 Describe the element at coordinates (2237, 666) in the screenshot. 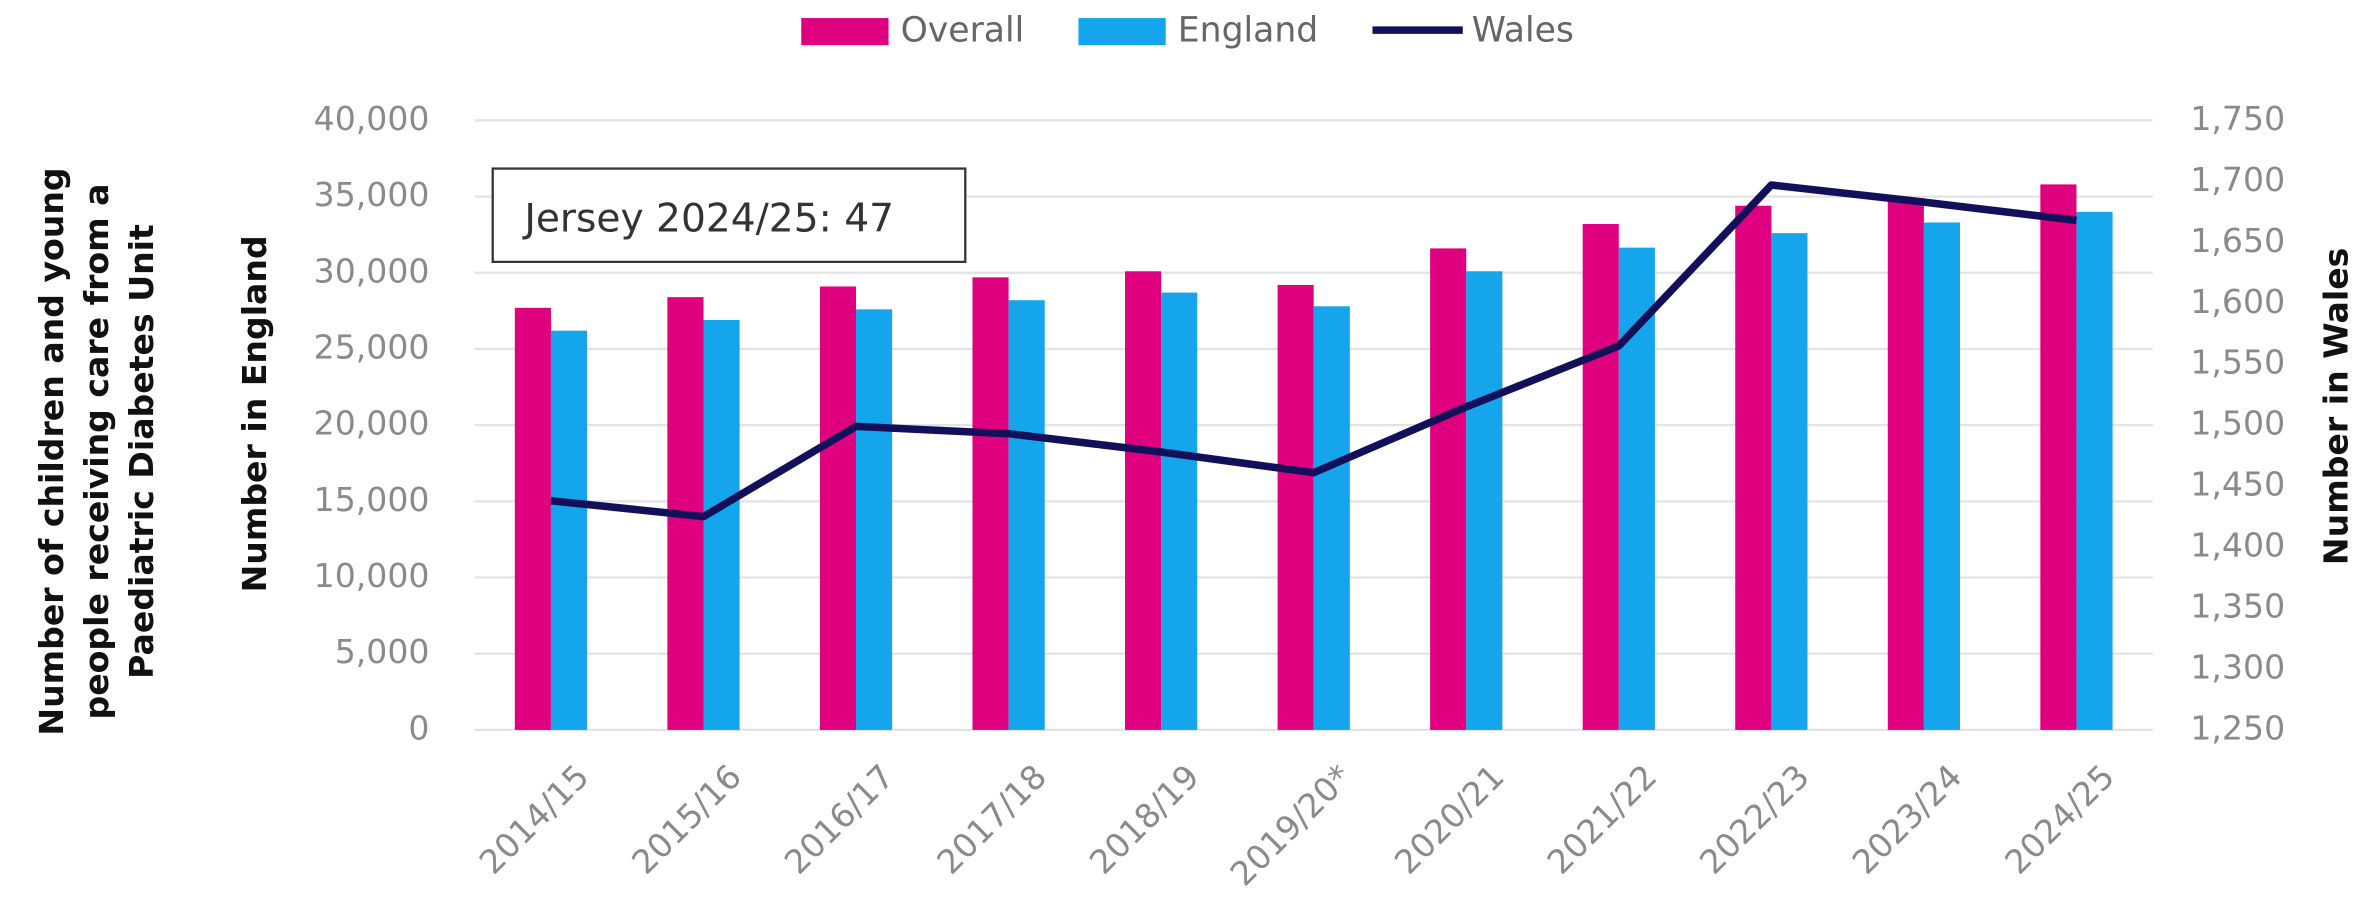

I see `y2-tick-label: 1,300` at that location.